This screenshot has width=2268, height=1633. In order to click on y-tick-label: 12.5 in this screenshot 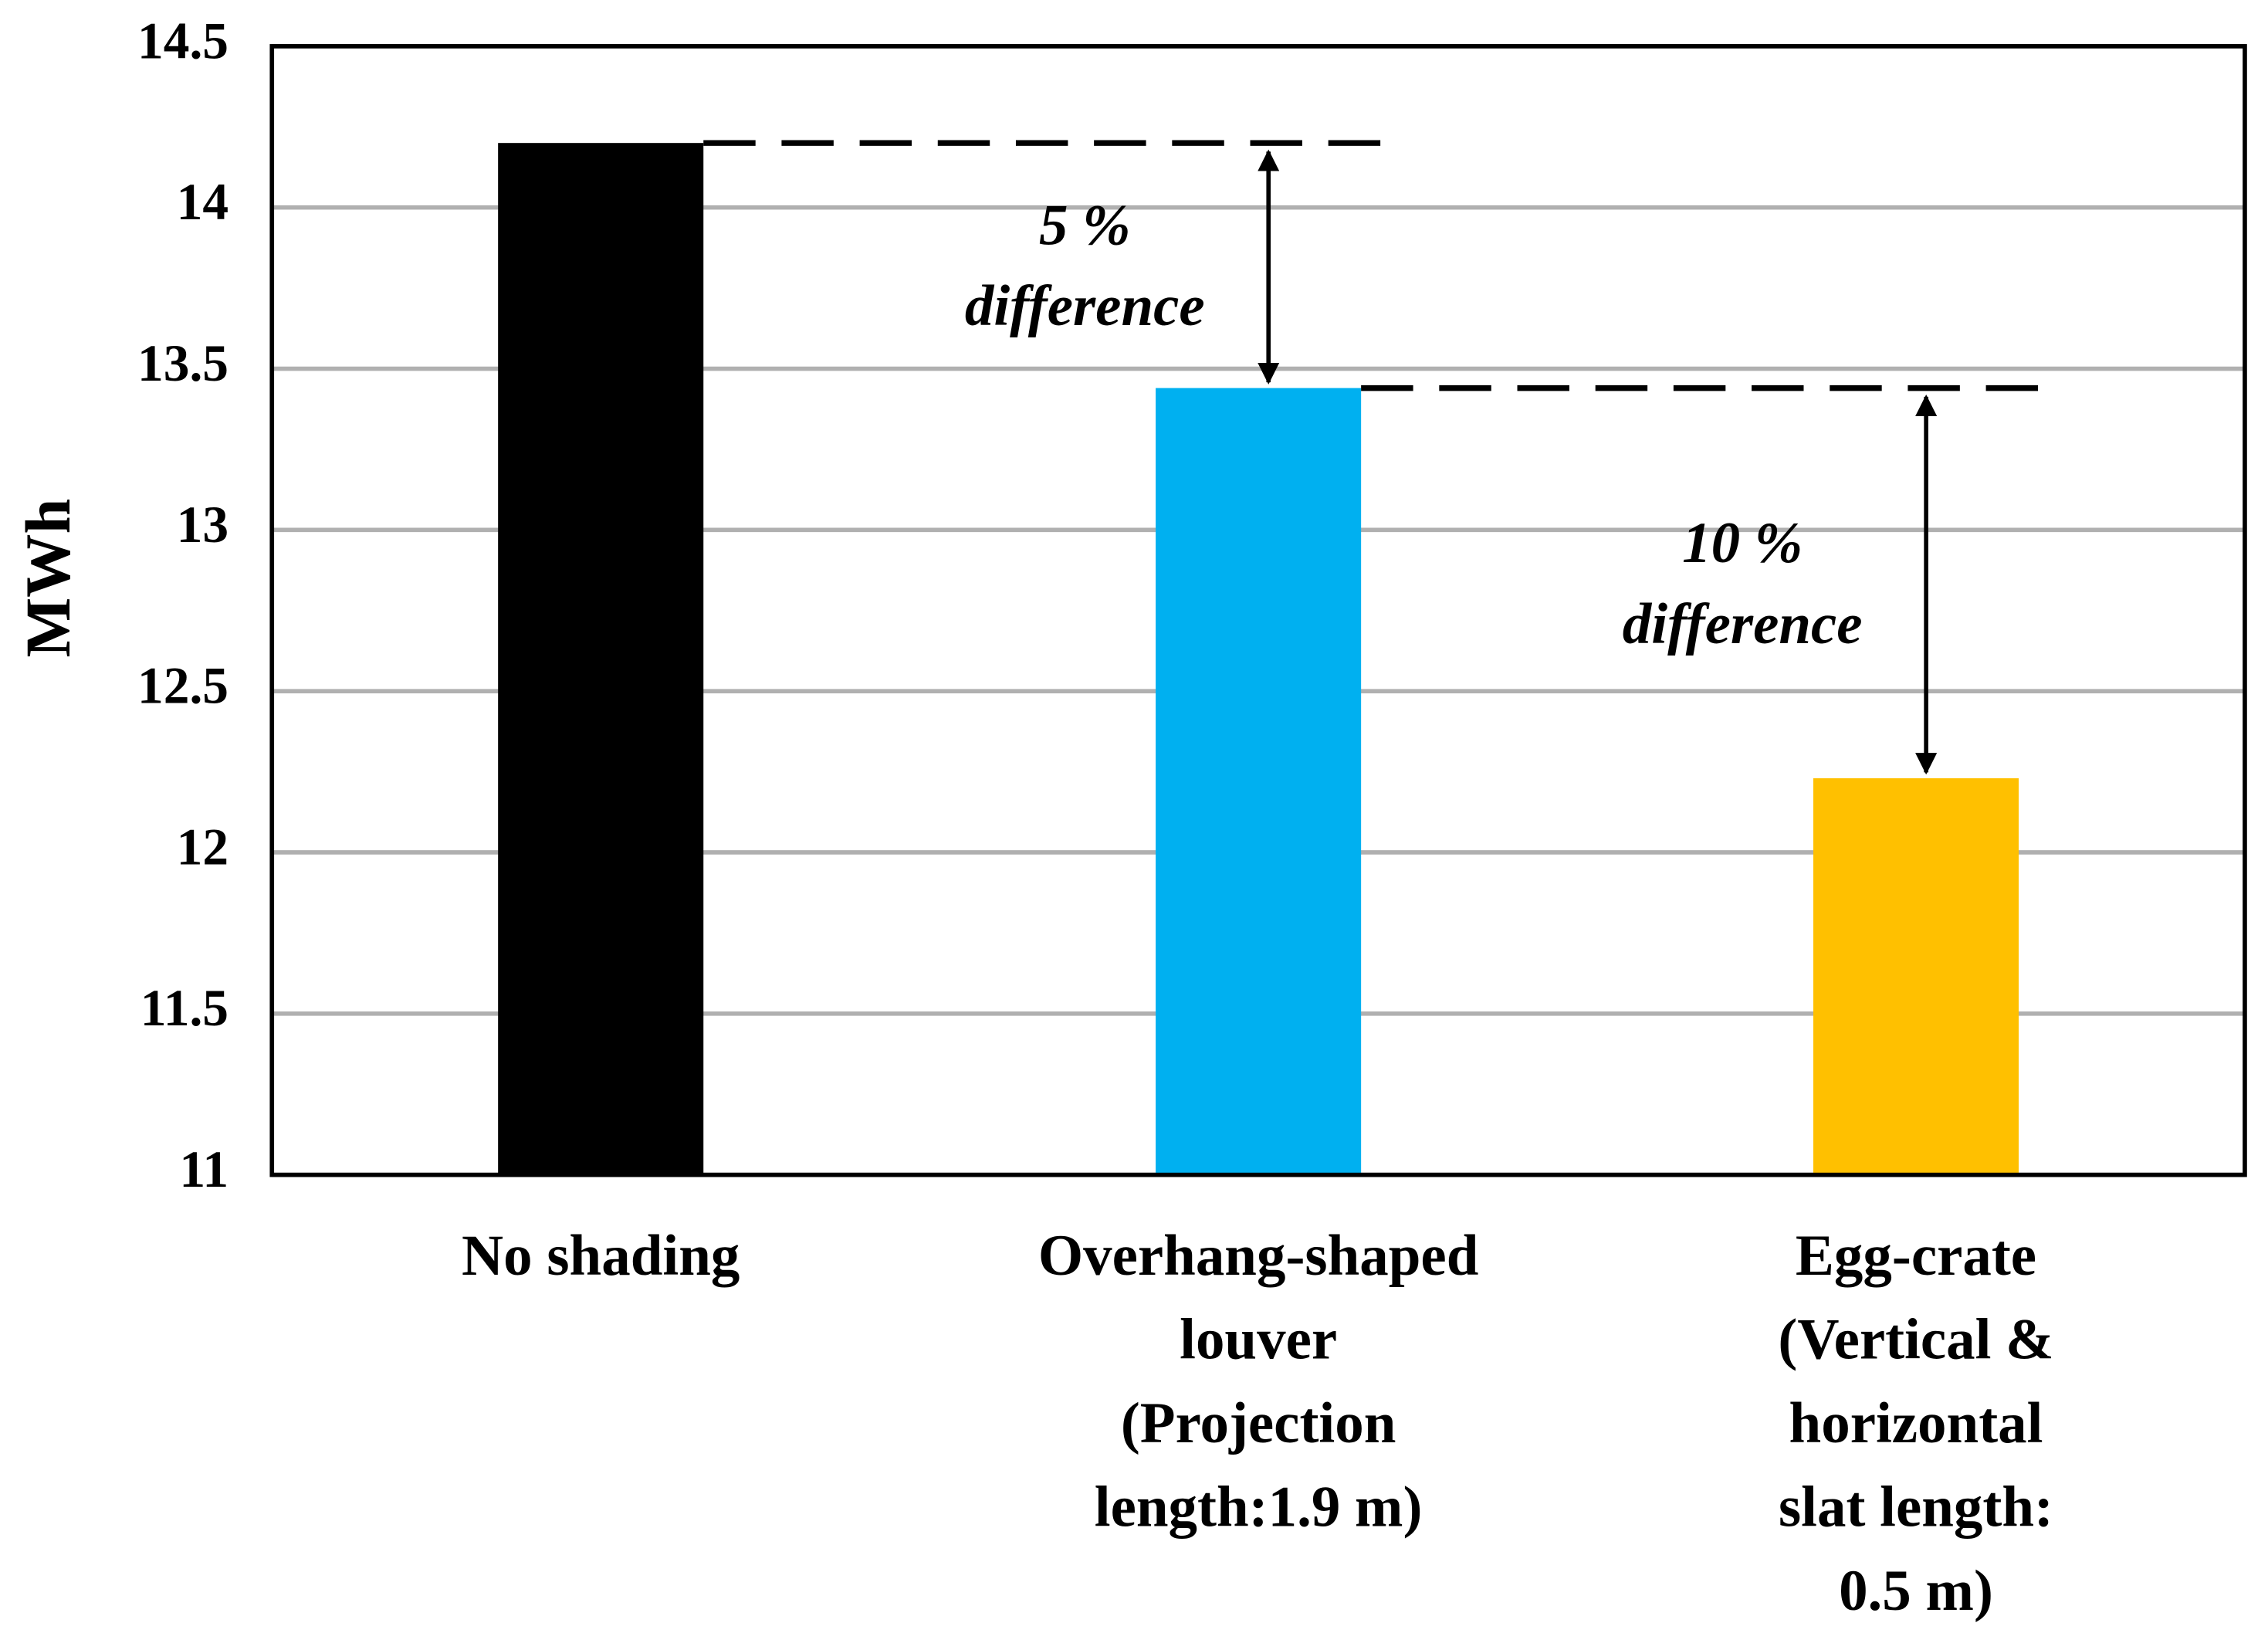, I will do `click(182, 686)`.